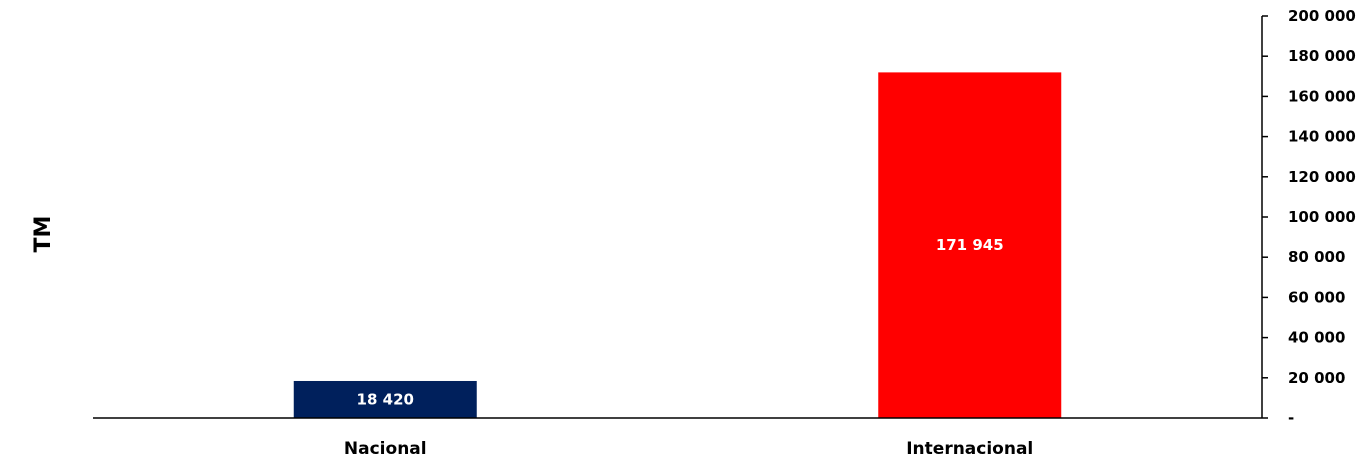 The height and width of the screenshot is (457, 1368). Describe the element at coordinates (1316, 378) in the screenshot. I see `y-tick-label: 20 000` at that location.